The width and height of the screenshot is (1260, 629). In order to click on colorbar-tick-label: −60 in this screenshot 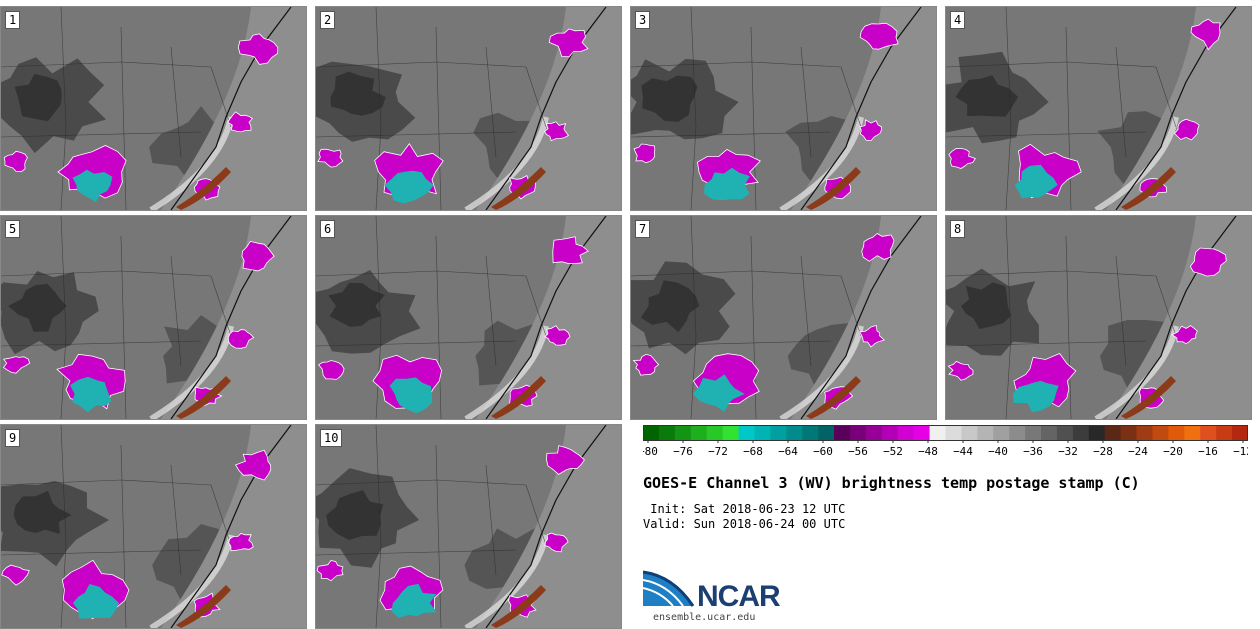, I will do `click(823, 451)`.